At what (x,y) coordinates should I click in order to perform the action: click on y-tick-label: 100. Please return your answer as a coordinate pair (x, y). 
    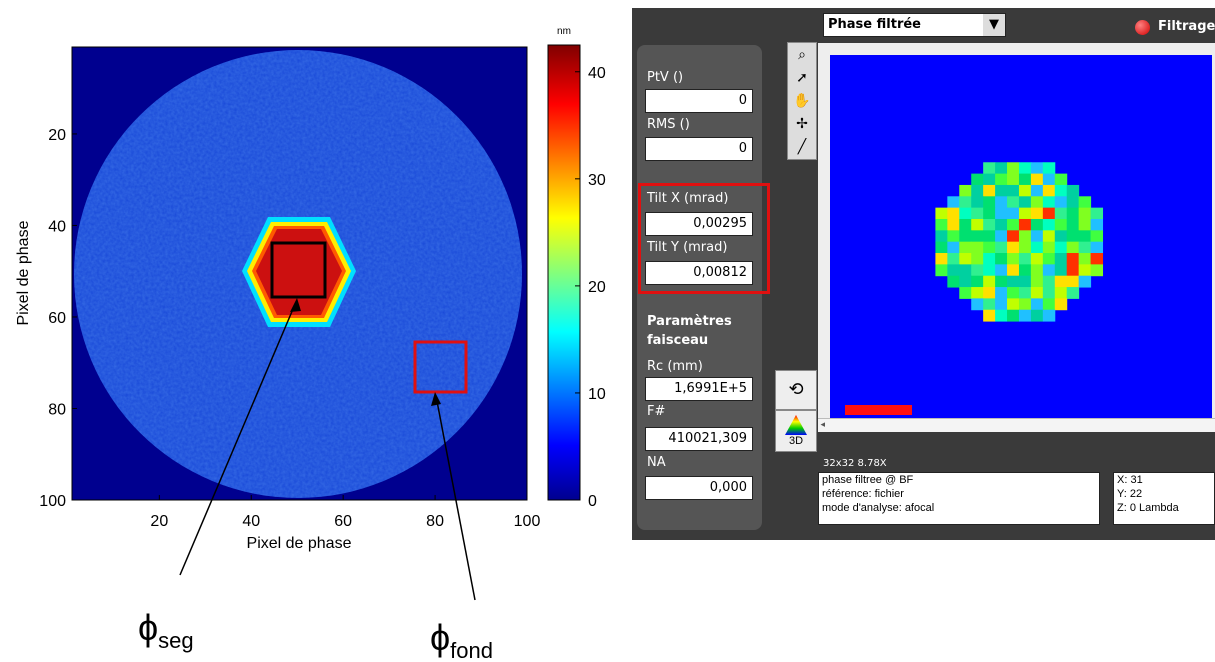
    Looking at the image, I should click on (52, 501).